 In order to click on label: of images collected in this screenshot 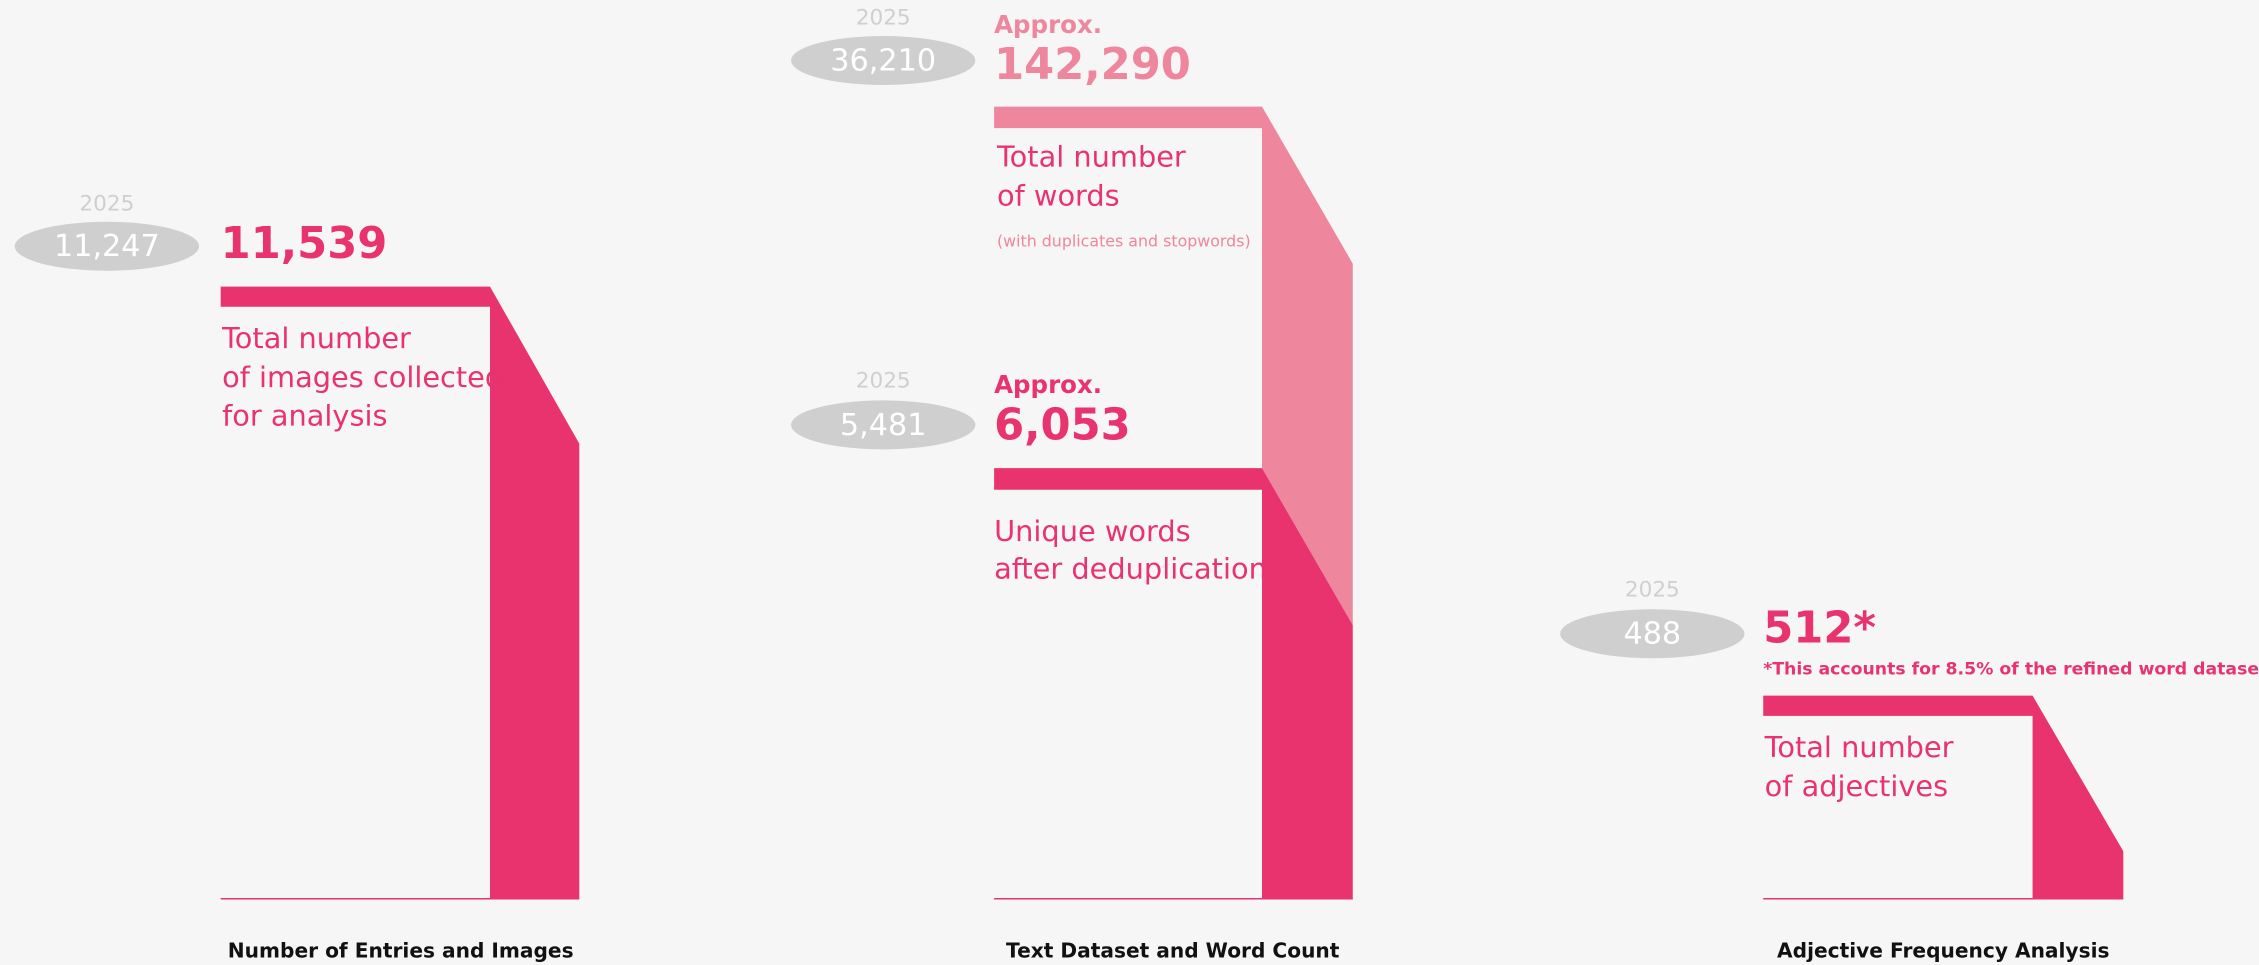, I will do `click(362, 377)`.